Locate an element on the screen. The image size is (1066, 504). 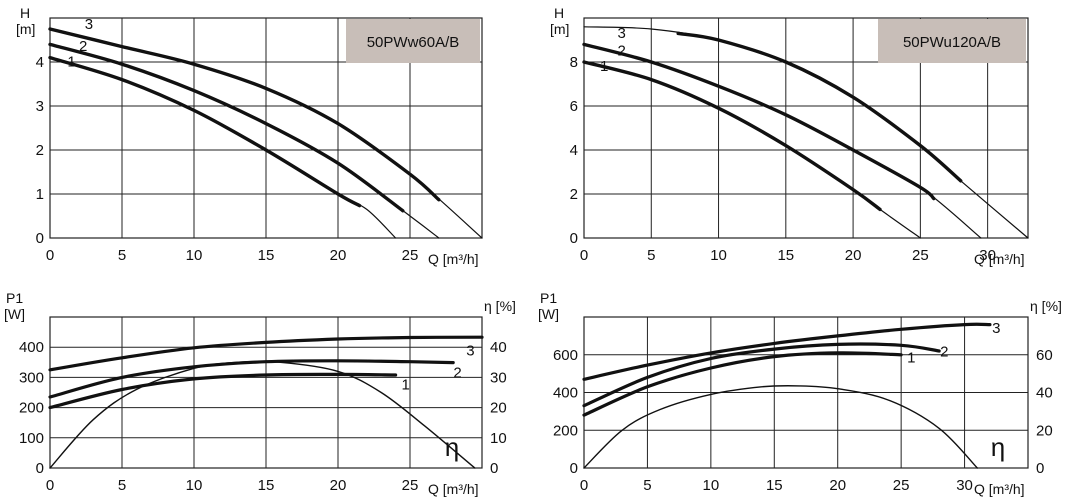
y-tick-label: 8 is located at coordinates (574, 62).